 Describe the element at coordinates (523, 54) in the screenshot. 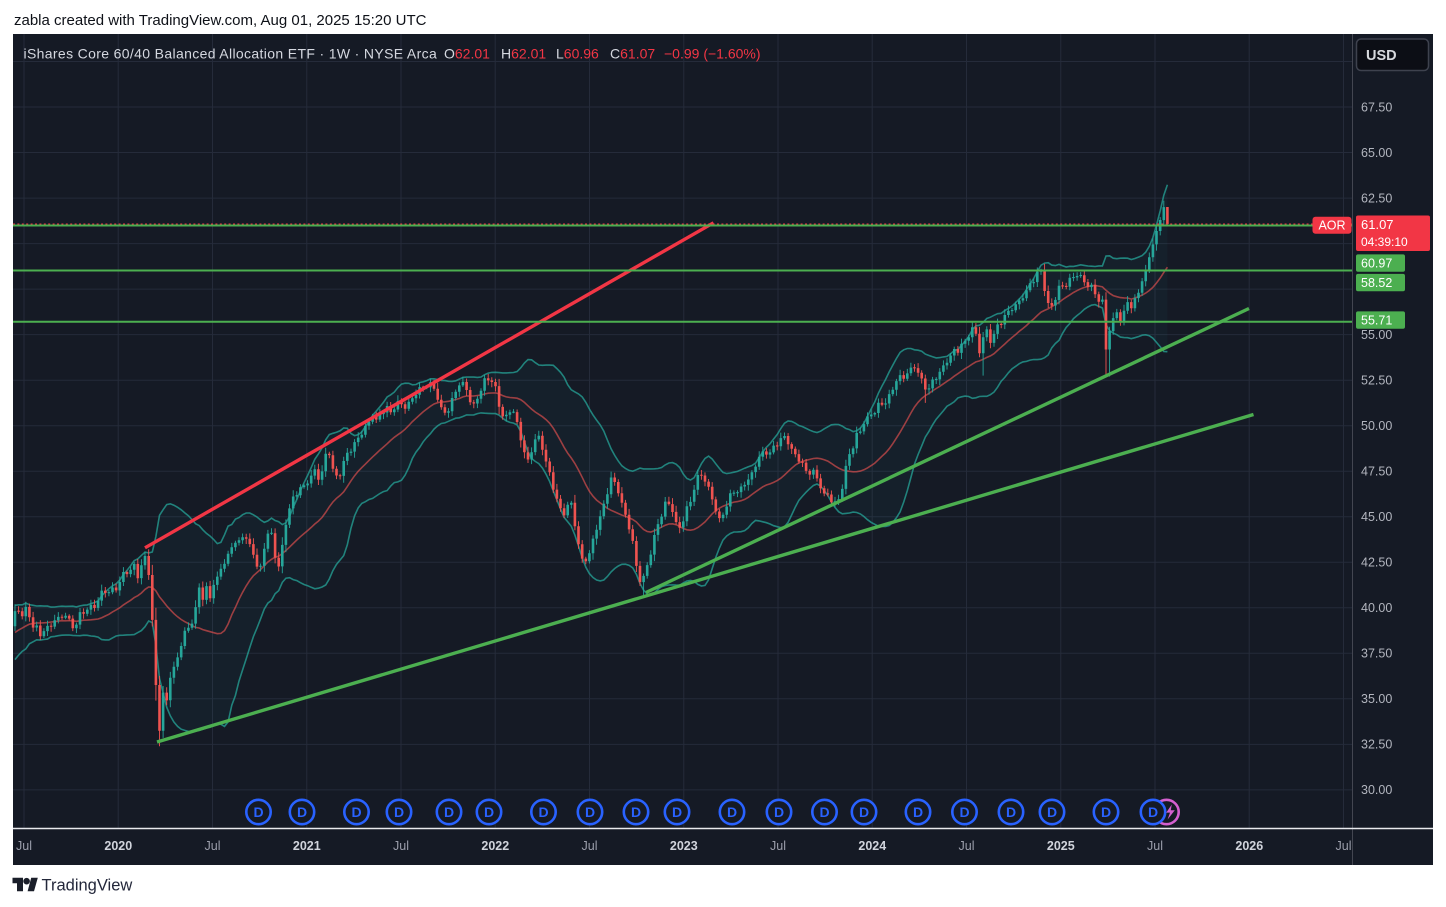

I see `svg-text: H62.01` at that location.